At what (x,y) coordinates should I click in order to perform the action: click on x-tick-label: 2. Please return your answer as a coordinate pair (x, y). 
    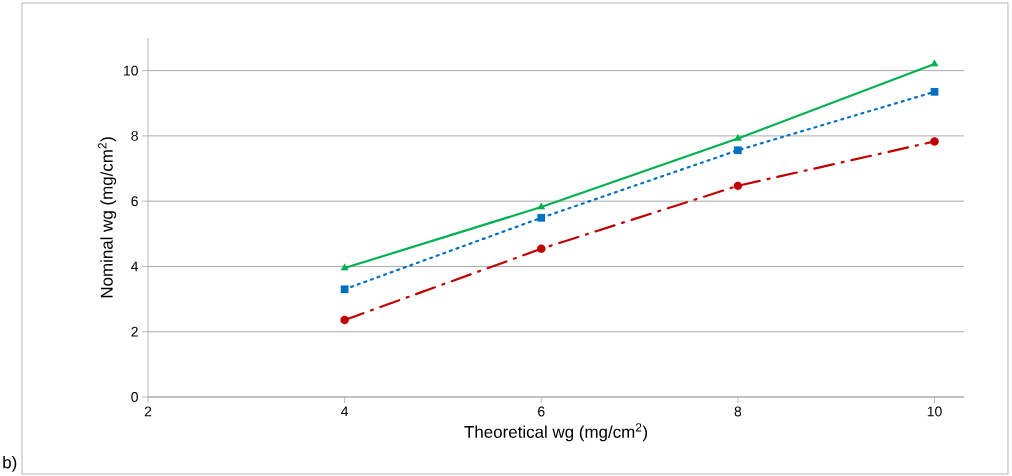
    Looking at the image, I should click on (148, 411).